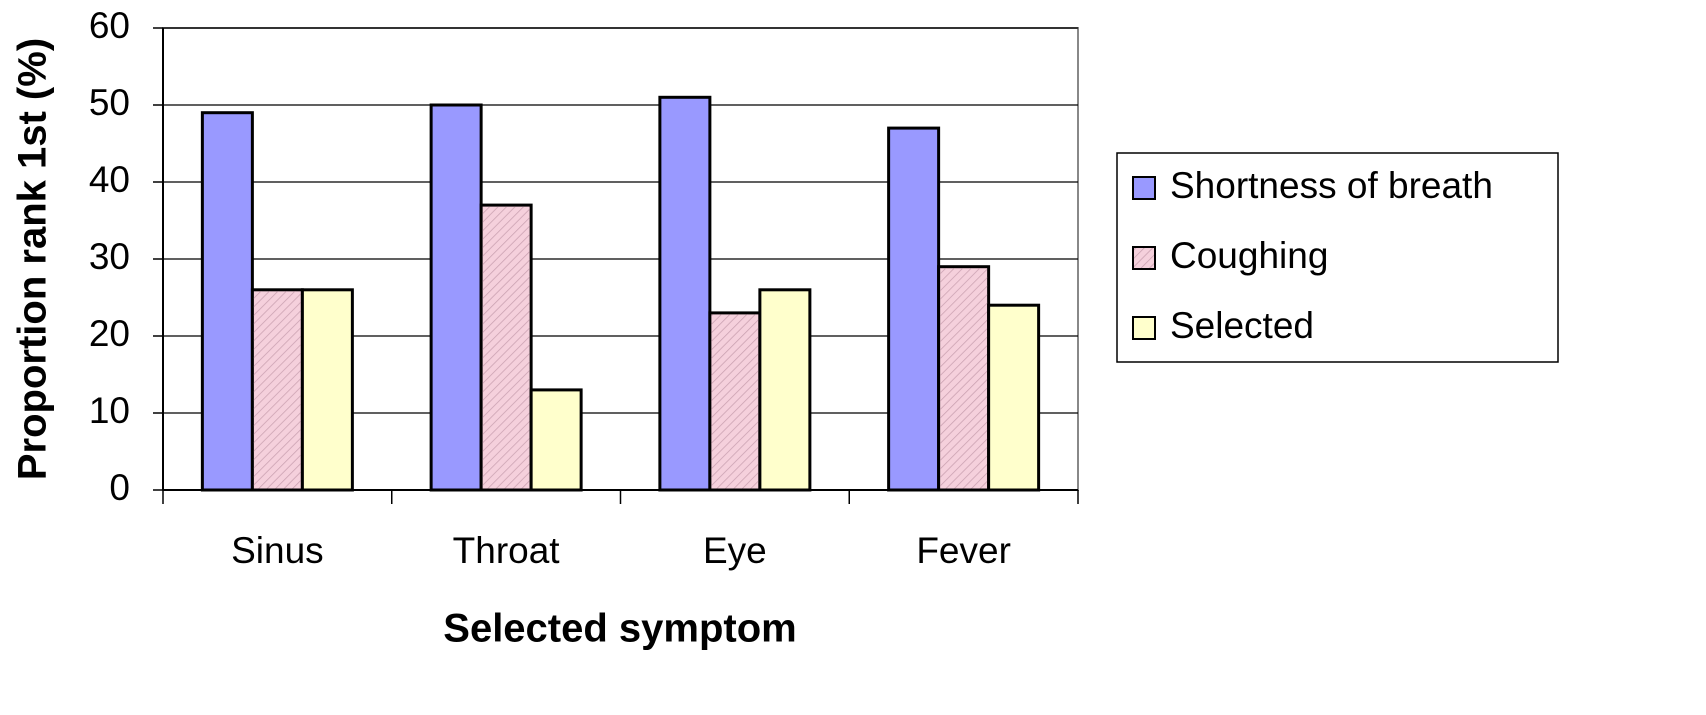  Describe the element at coordinates (1331, 185) in the screenshot. I see `legend-label: Shortness of breath` at that location.